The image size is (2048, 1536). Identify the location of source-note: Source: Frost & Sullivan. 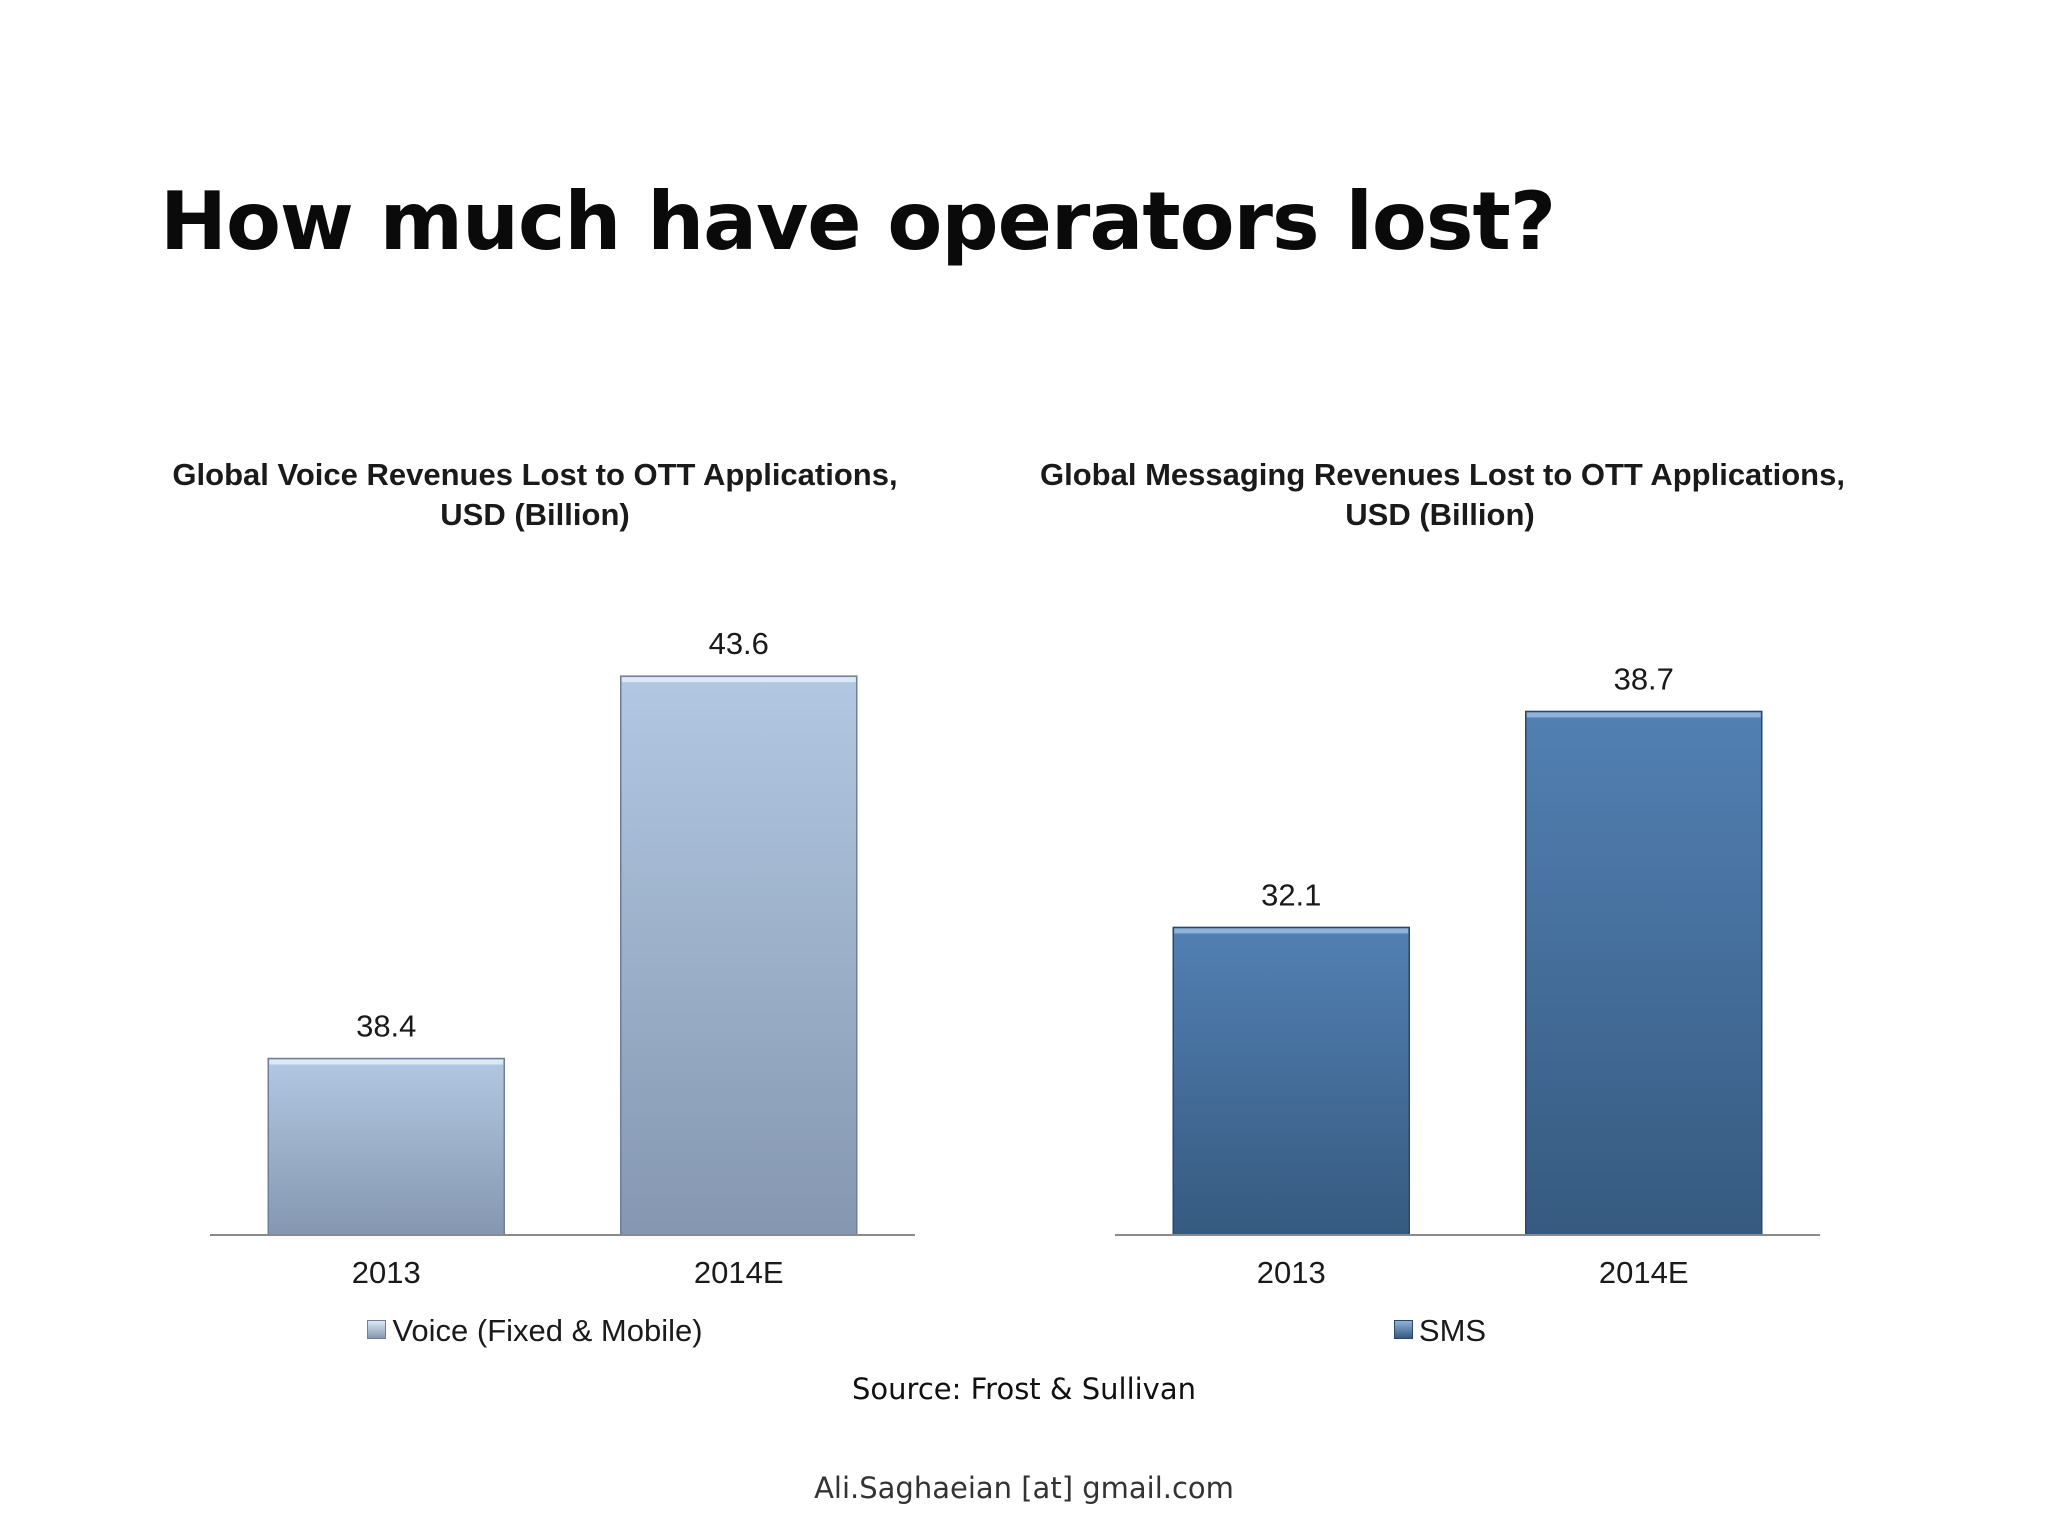
(1024, 1389).